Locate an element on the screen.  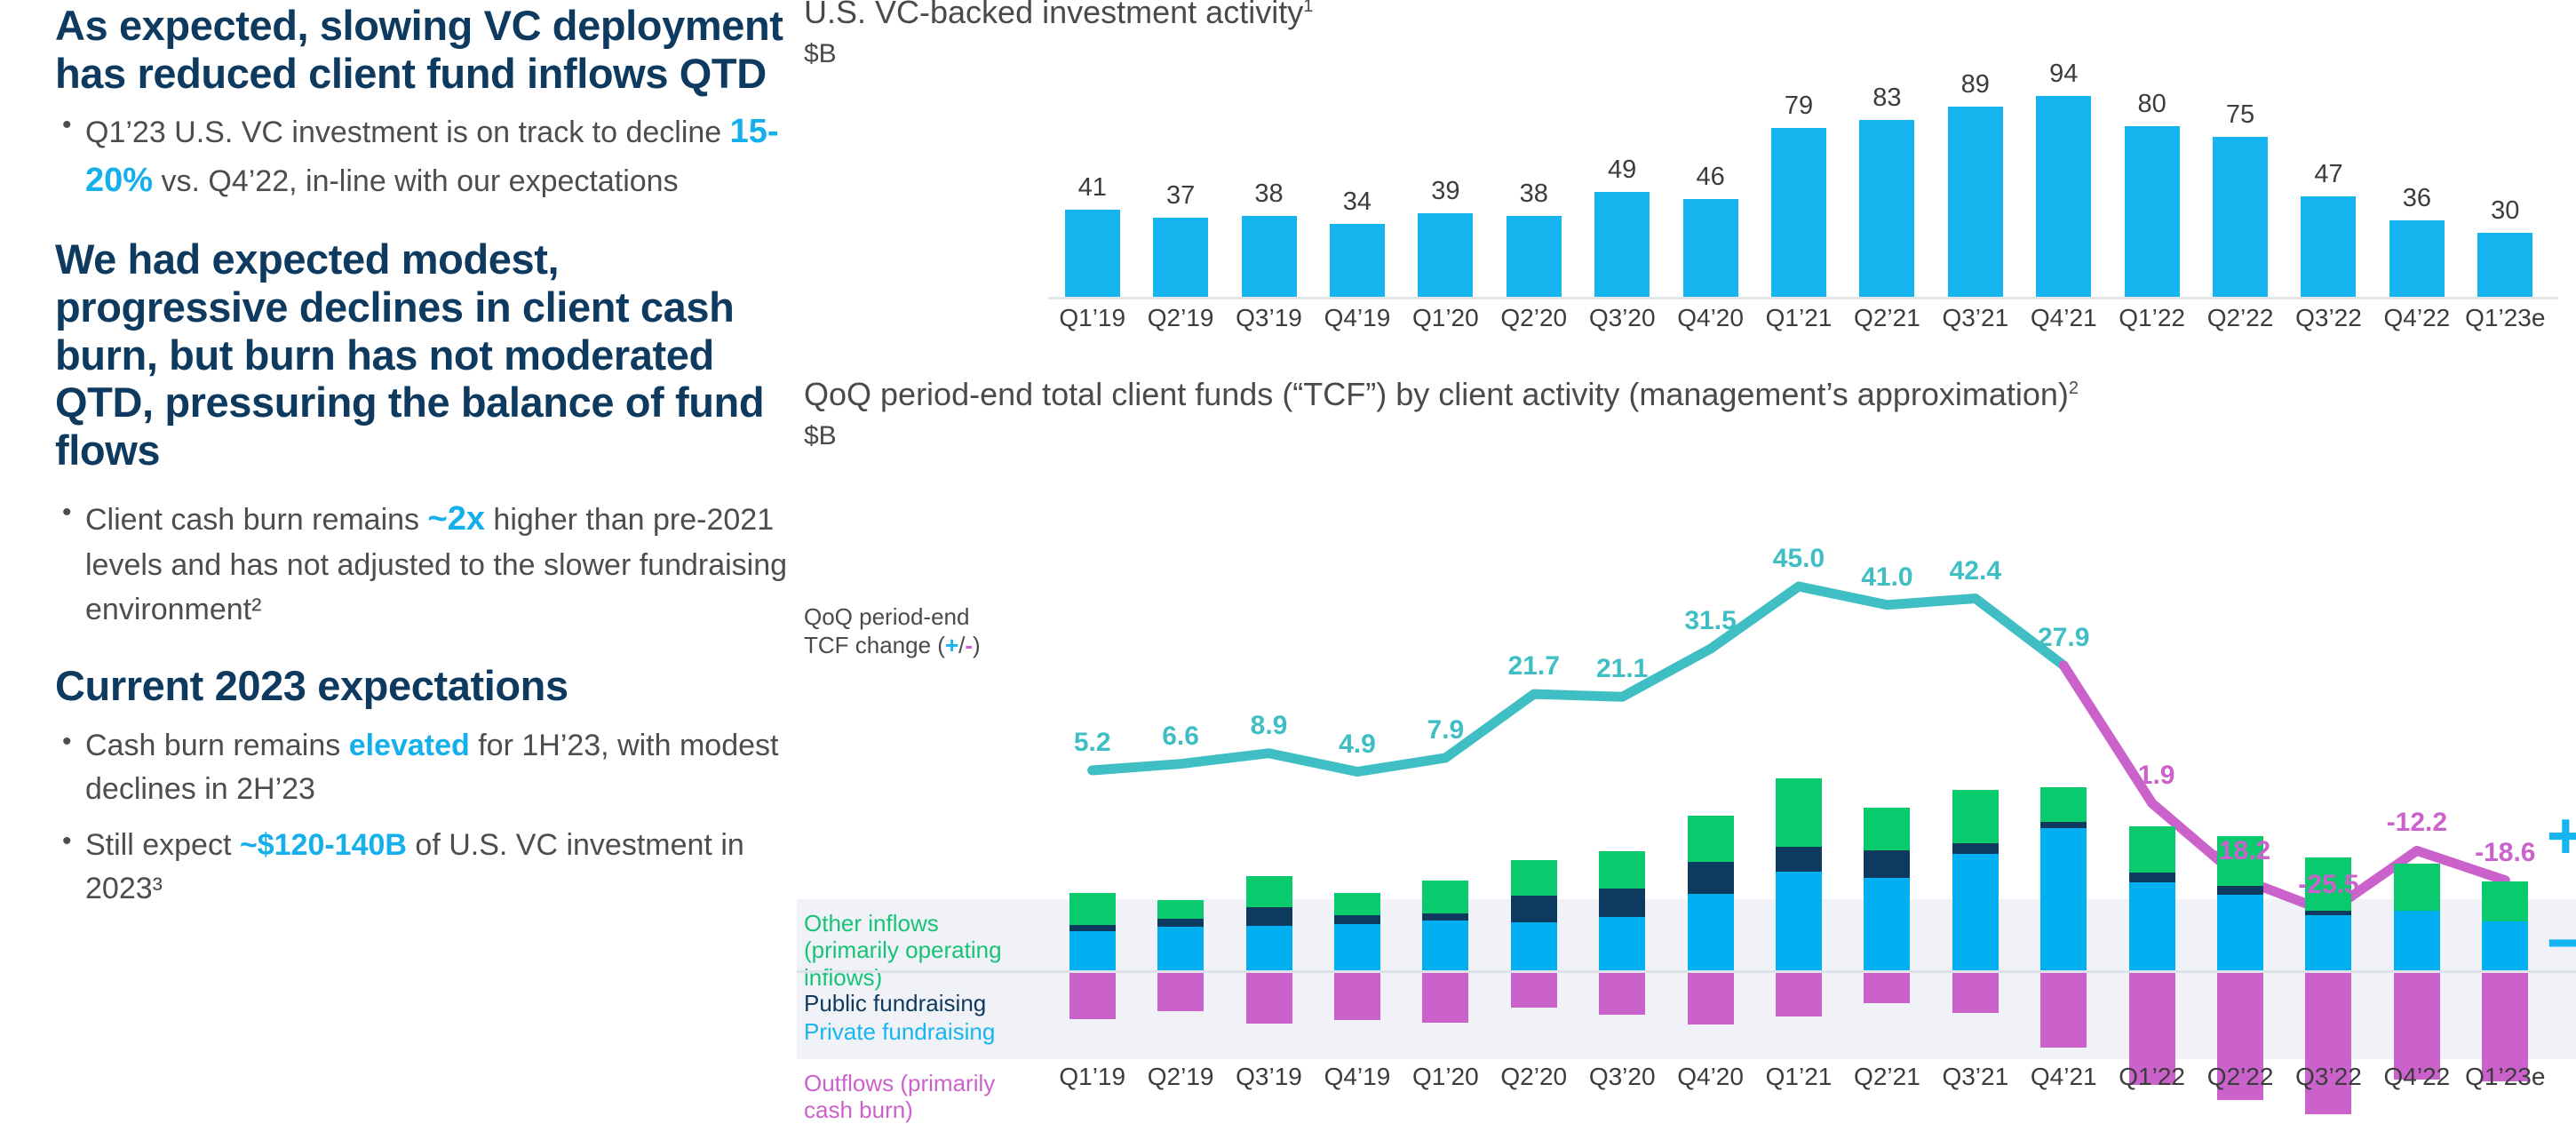
tcf-change-value-label: 31.5 is located at coordinates (1710, 621).